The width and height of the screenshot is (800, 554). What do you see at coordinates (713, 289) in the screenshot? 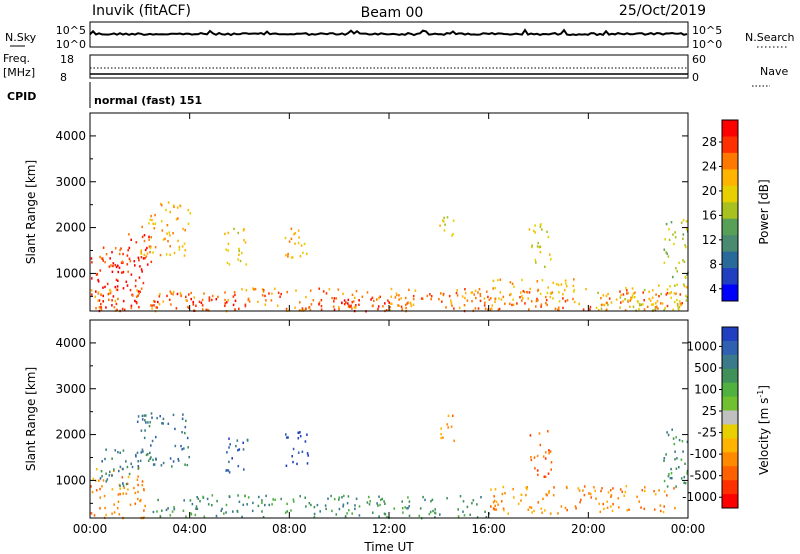
I see `colorbar-tick-label: 4` at bounding box center [713, 289].